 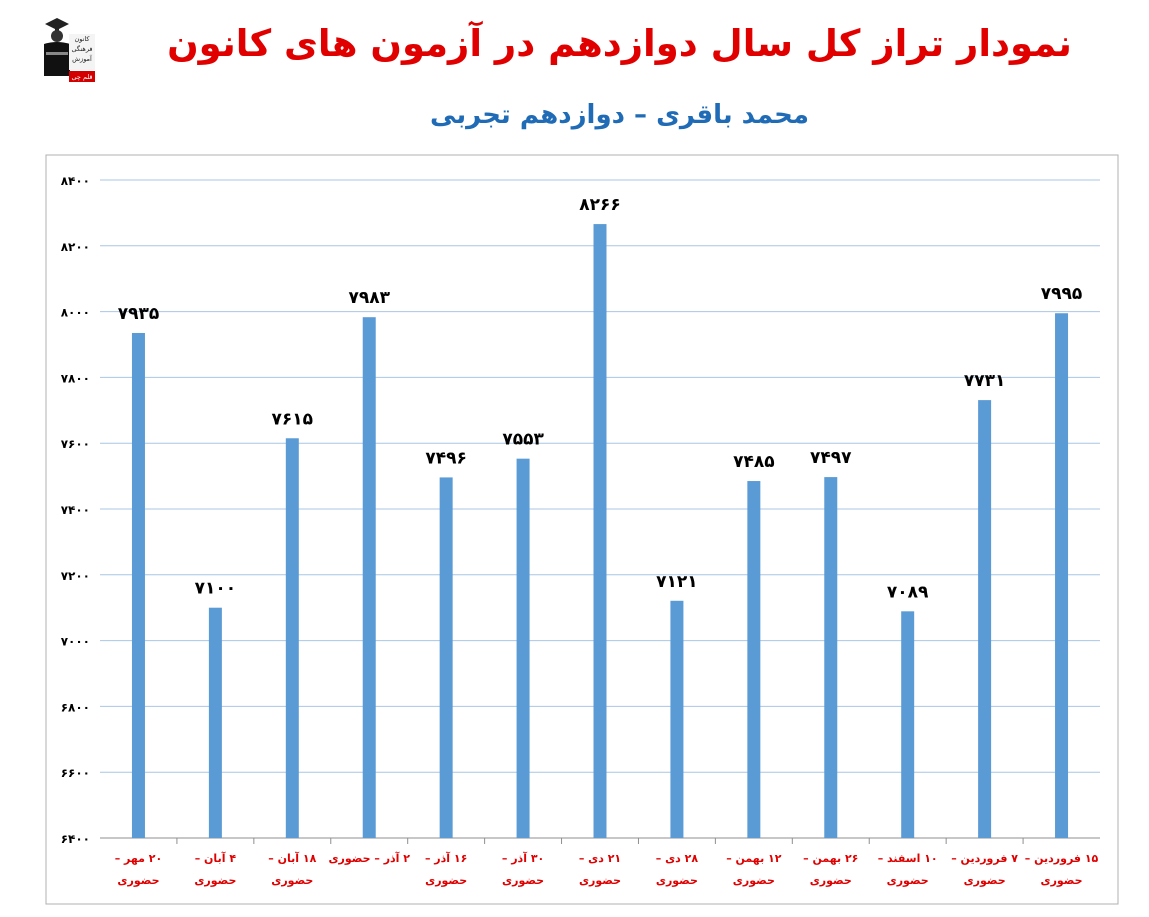 I want to click on y-tick-label: ۶۴۰۰, so click(x=75, y=839).